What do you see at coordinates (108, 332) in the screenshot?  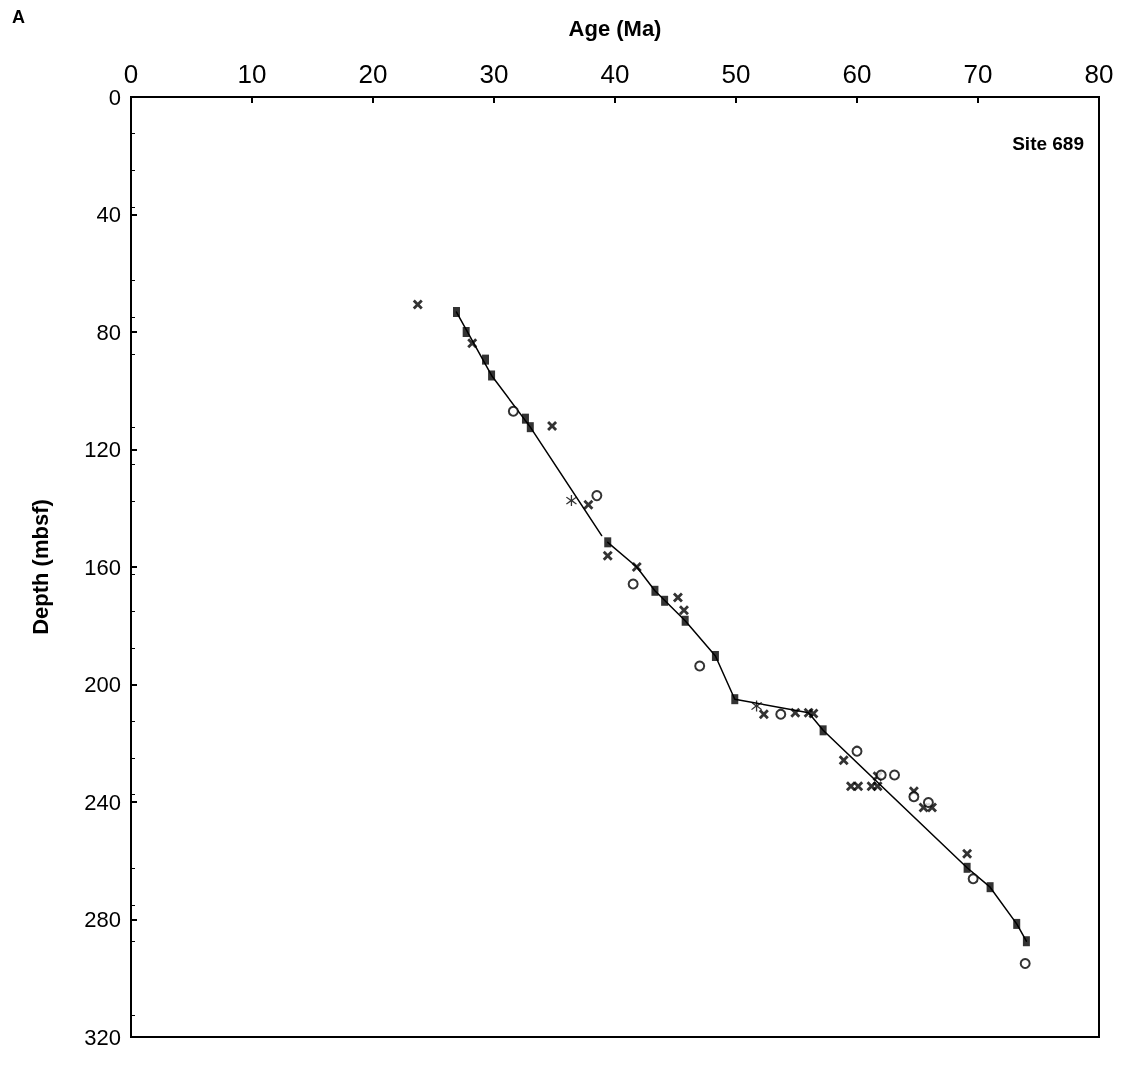 I see `y-tick-label: 80` at bounding box center [108, 332].